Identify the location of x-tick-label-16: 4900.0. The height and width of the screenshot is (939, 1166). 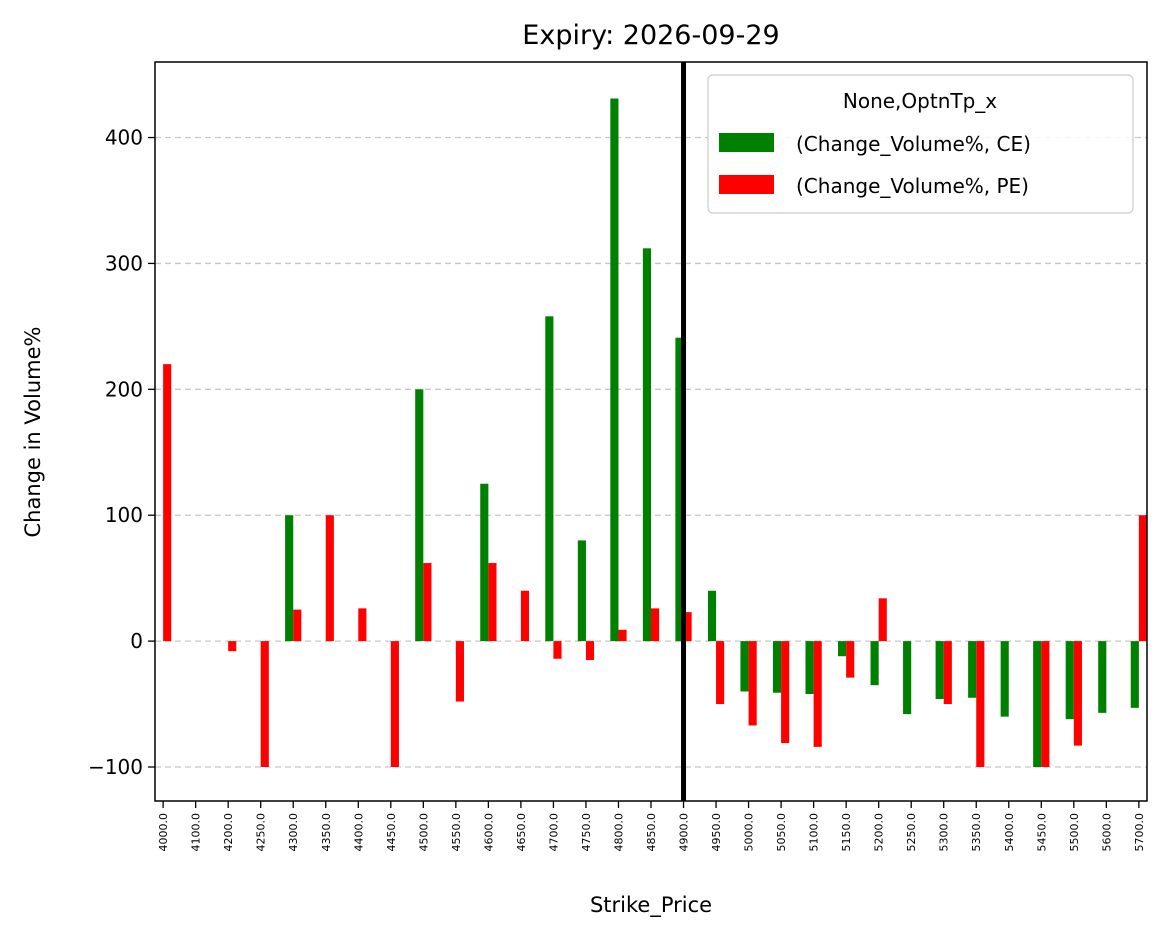
(684, 832).